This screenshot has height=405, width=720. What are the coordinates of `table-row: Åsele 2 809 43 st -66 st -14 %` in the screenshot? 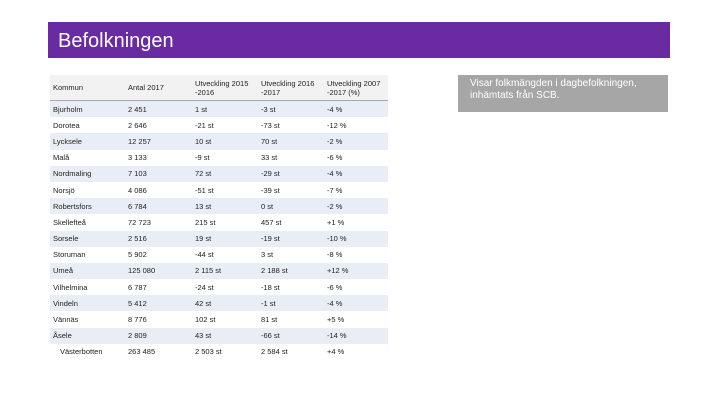 It's located at (219, 335).